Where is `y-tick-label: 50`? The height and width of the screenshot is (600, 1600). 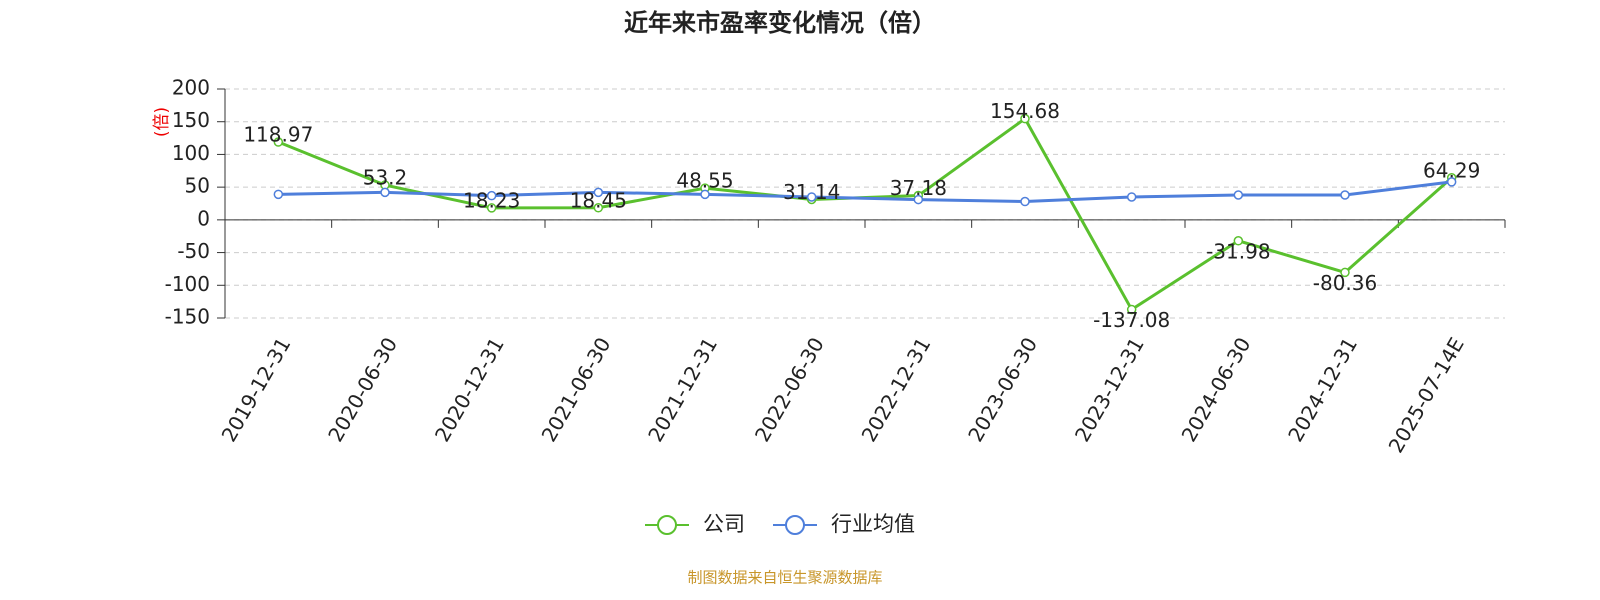
y-tick-label: 50 is located at coordinates (197, 186).